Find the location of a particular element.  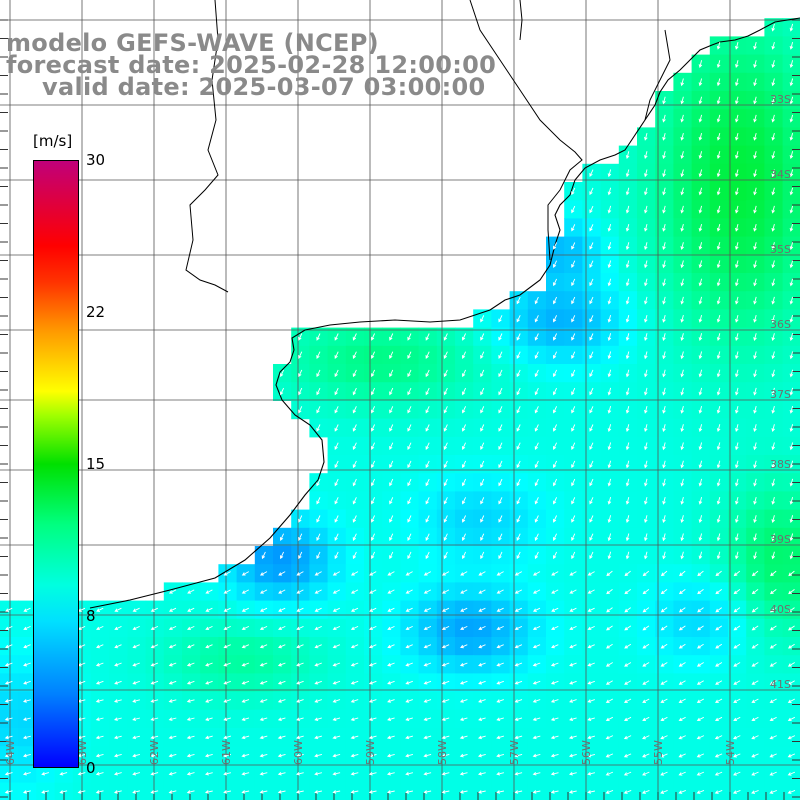

colorbar-tick-0: 0 is located at coordinates (91, 768).